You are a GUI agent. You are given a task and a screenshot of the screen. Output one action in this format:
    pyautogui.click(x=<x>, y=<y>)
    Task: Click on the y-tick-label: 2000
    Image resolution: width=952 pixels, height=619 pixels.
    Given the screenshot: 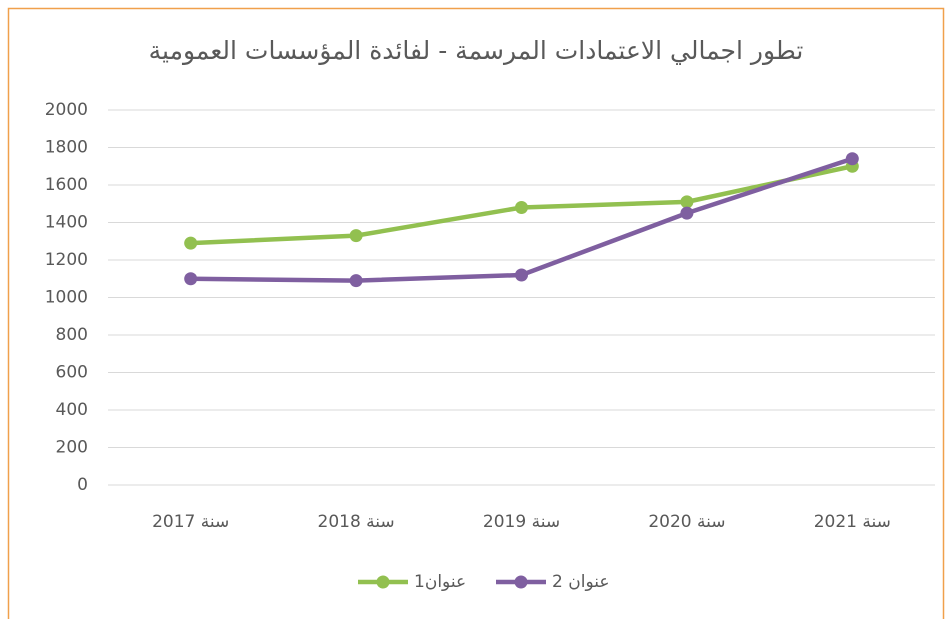 What is the action you would take?
    pyautogui.click(x=66, y=110)
    